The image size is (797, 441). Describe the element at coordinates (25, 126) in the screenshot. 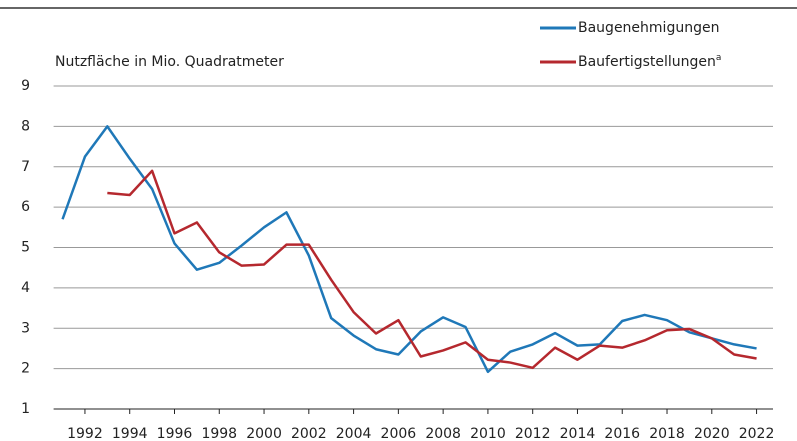

I see `y-tick-label: 8` at that location.